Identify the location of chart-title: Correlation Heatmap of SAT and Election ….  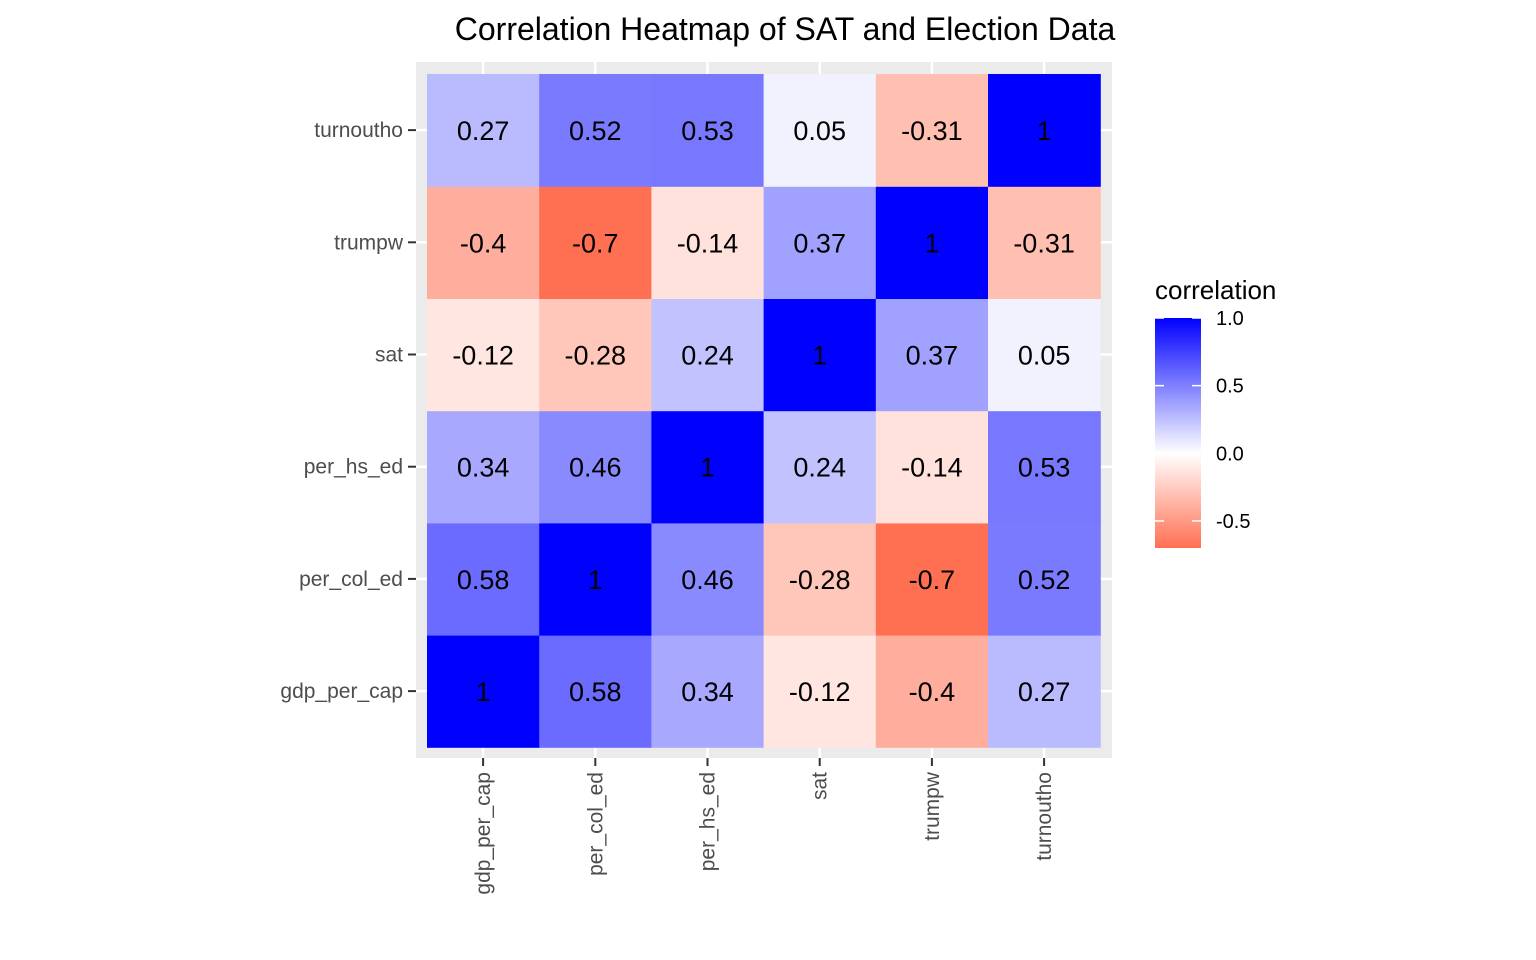
(785, 29).